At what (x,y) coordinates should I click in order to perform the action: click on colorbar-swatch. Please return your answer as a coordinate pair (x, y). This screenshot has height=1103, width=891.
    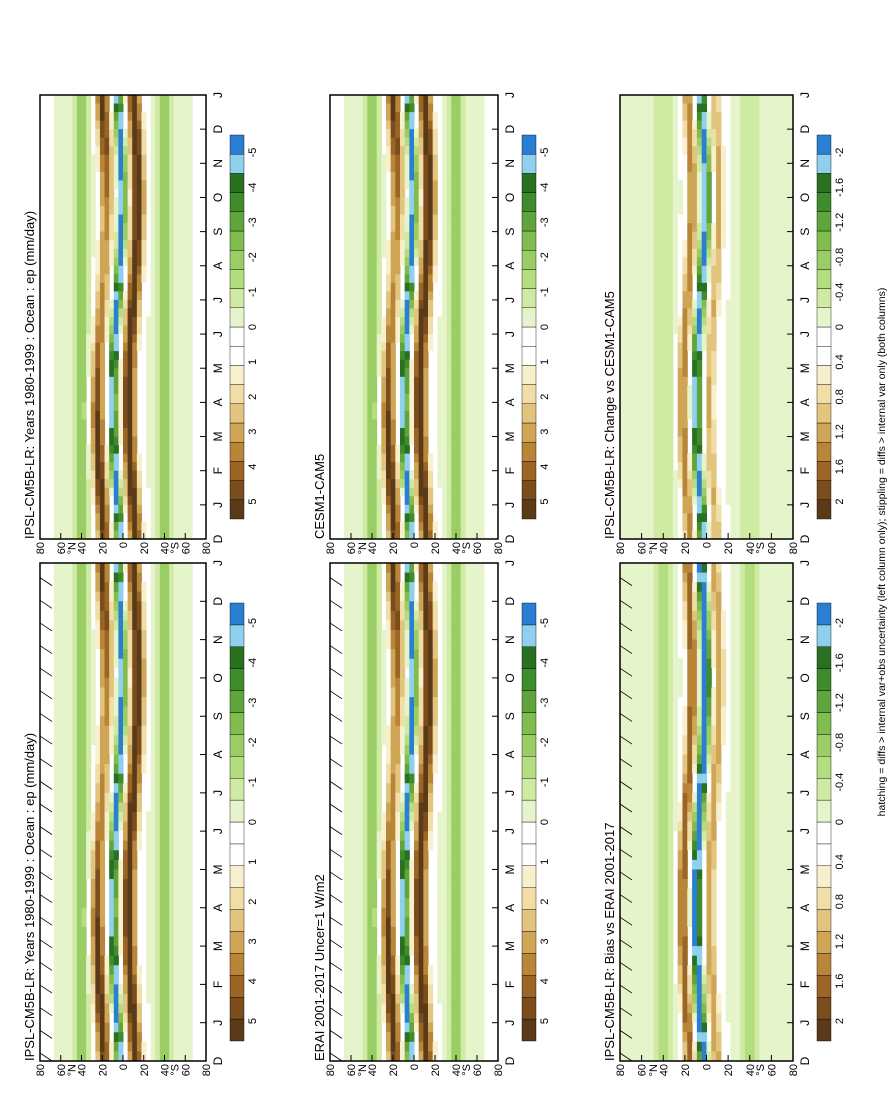
    Looking at the image, I should click on (529, 635).